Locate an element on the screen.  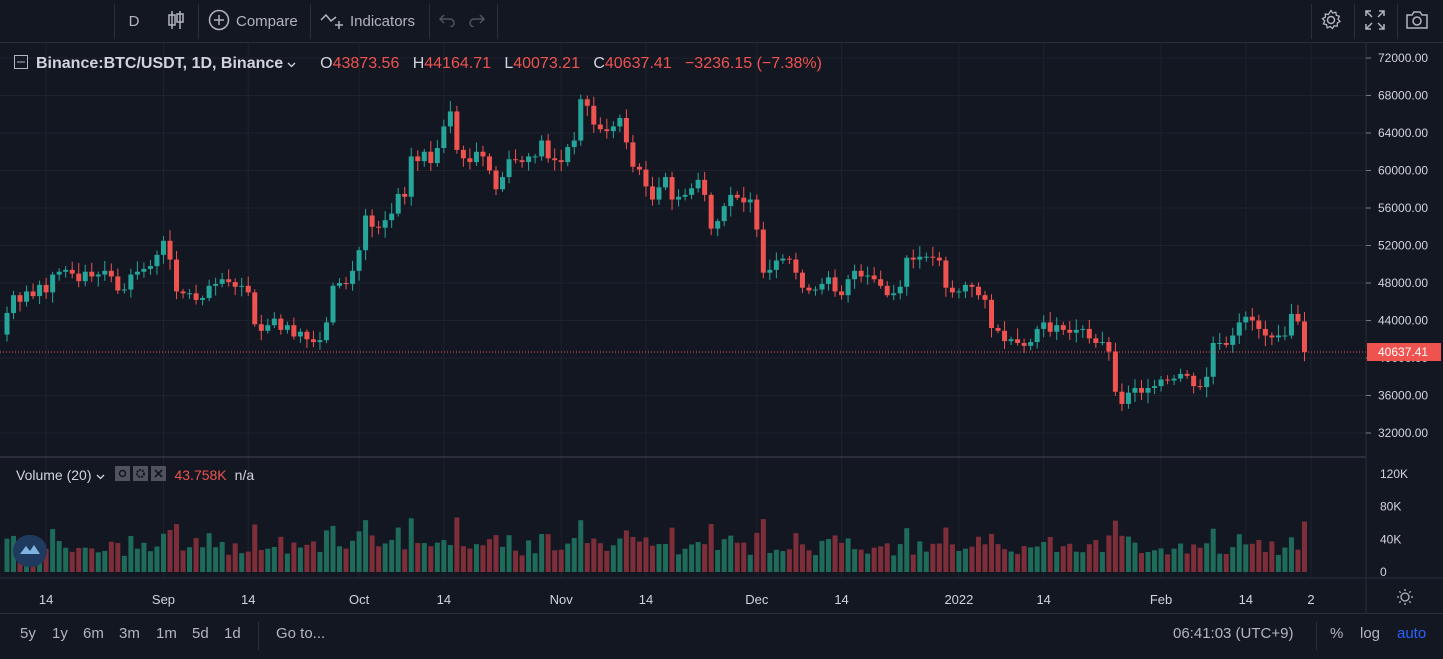
symbol-title: Binance:BTC/USDT, 1D, Binance is located at coordinates (160, 63).